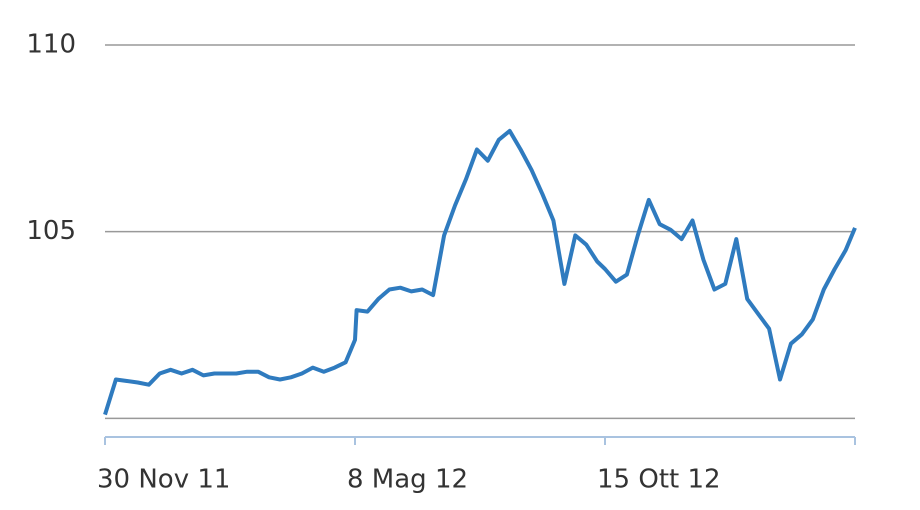 This screenshot has width=920, height=510. I want to click on y-tick-label: 105, so click(51, 231).